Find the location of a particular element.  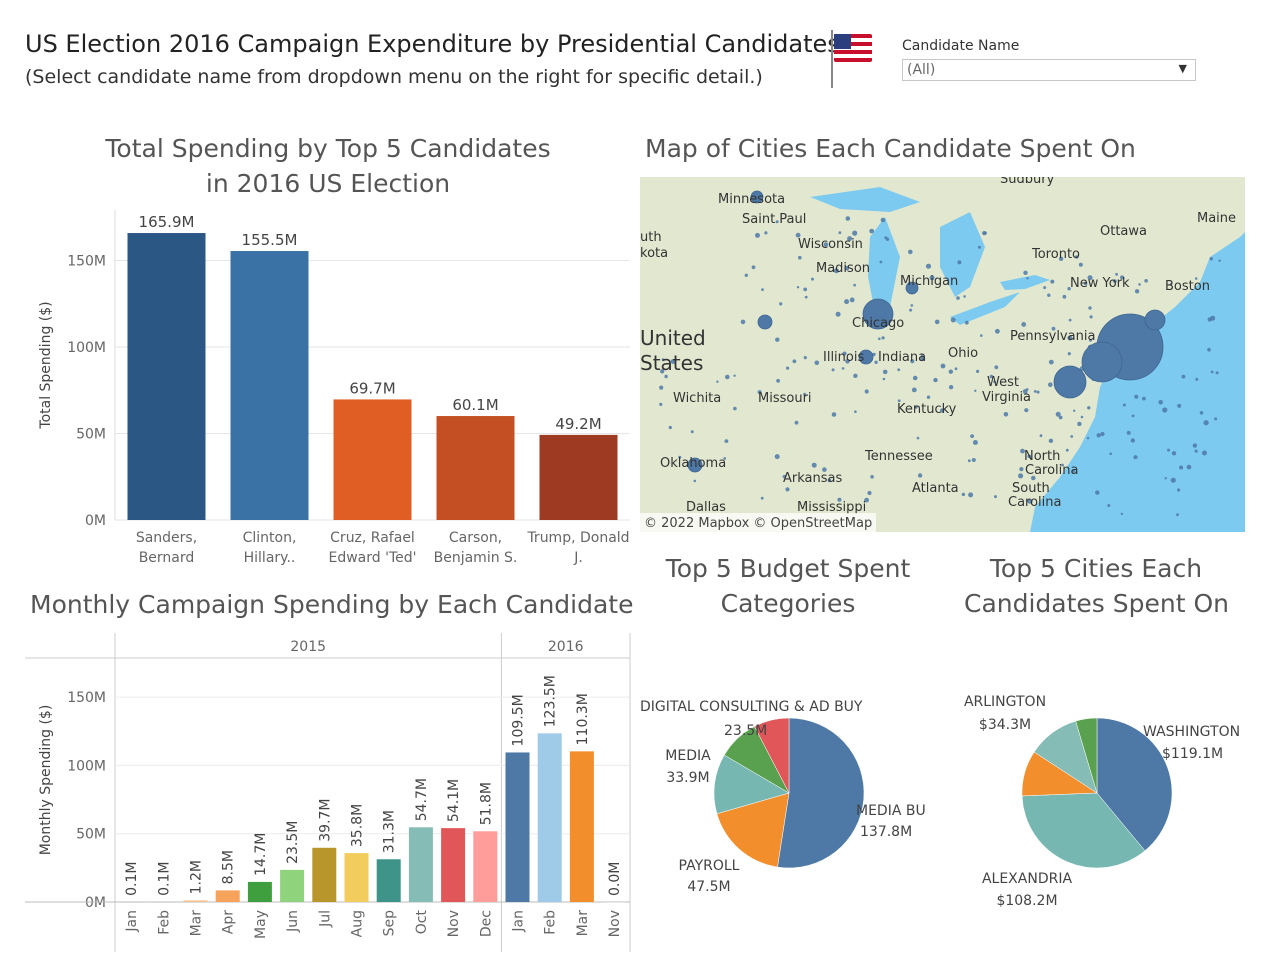

lake-superior is located at coordinates (865, 199).